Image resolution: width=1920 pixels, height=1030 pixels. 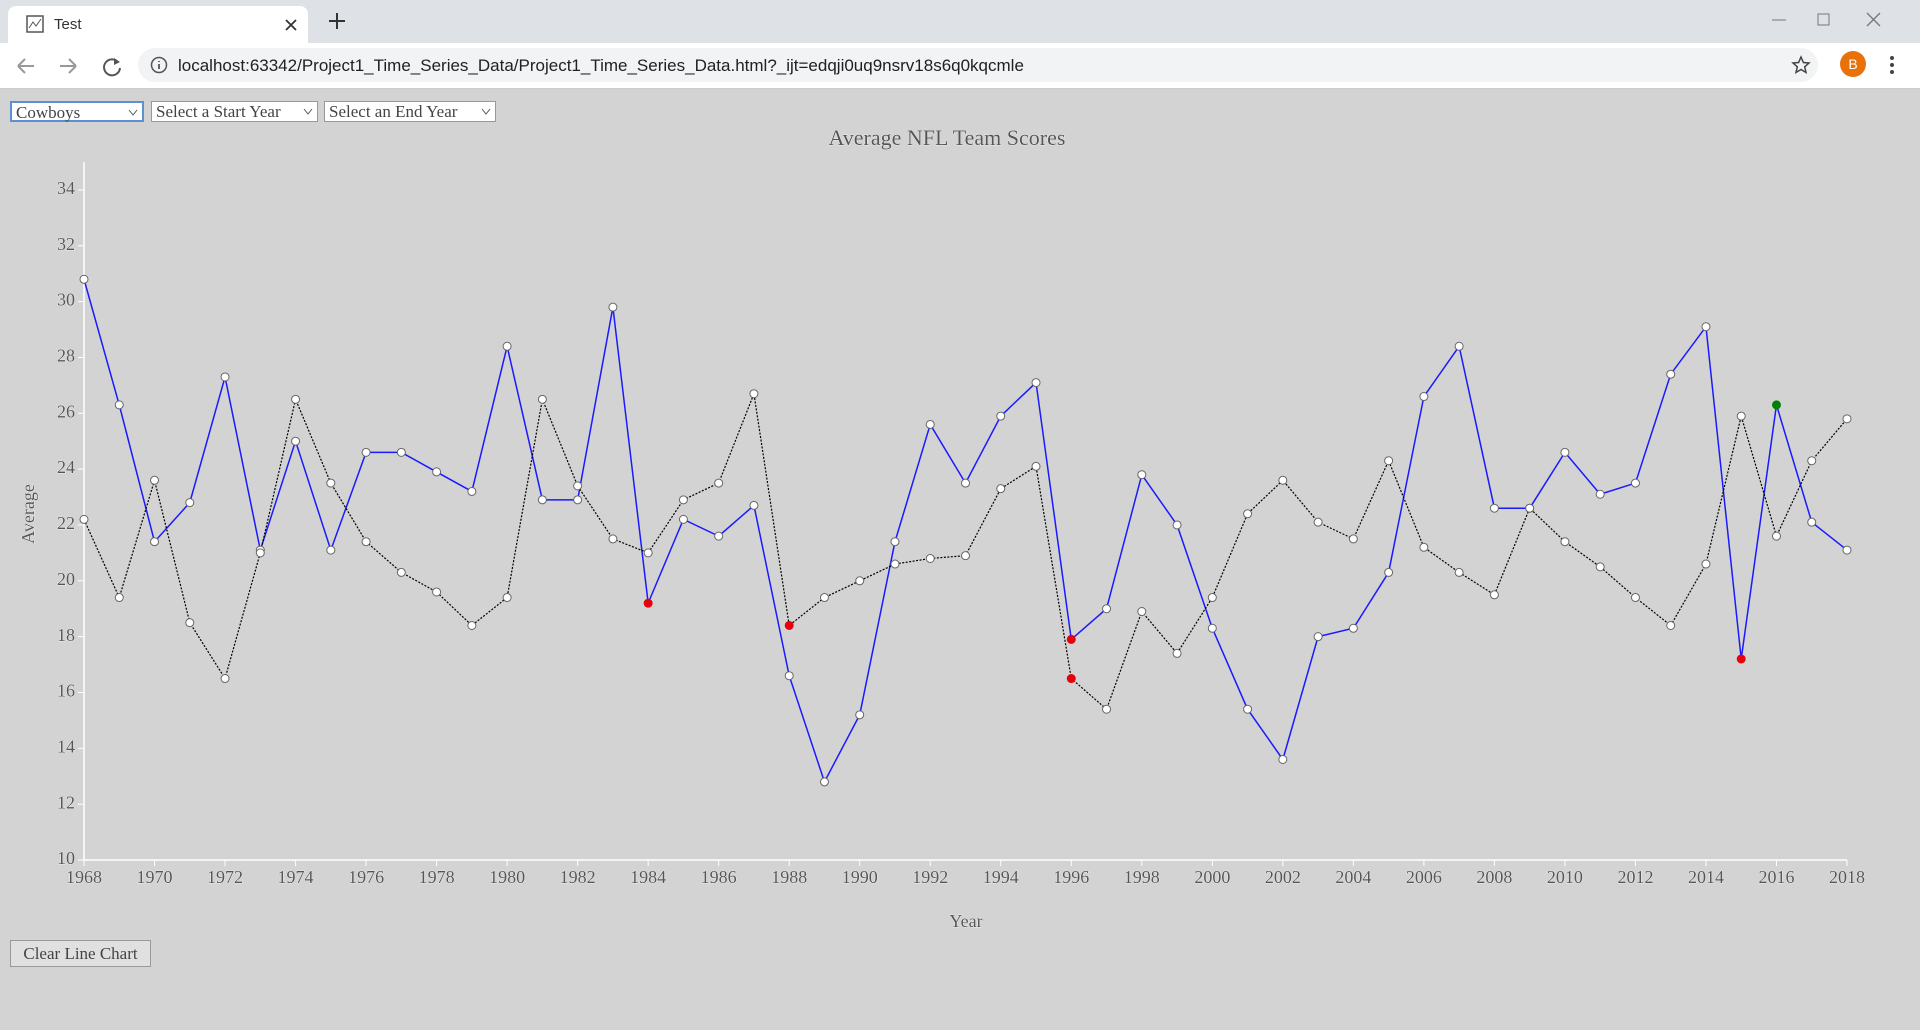 I want to click on nav-buttons, so click(x=69, y=66).